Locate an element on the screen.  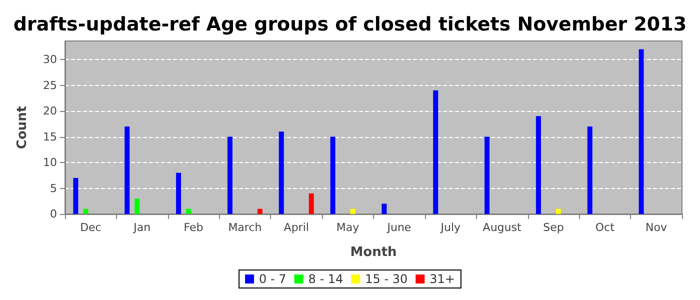
x-tick-label: Oct is located at coordinates (605, 227).